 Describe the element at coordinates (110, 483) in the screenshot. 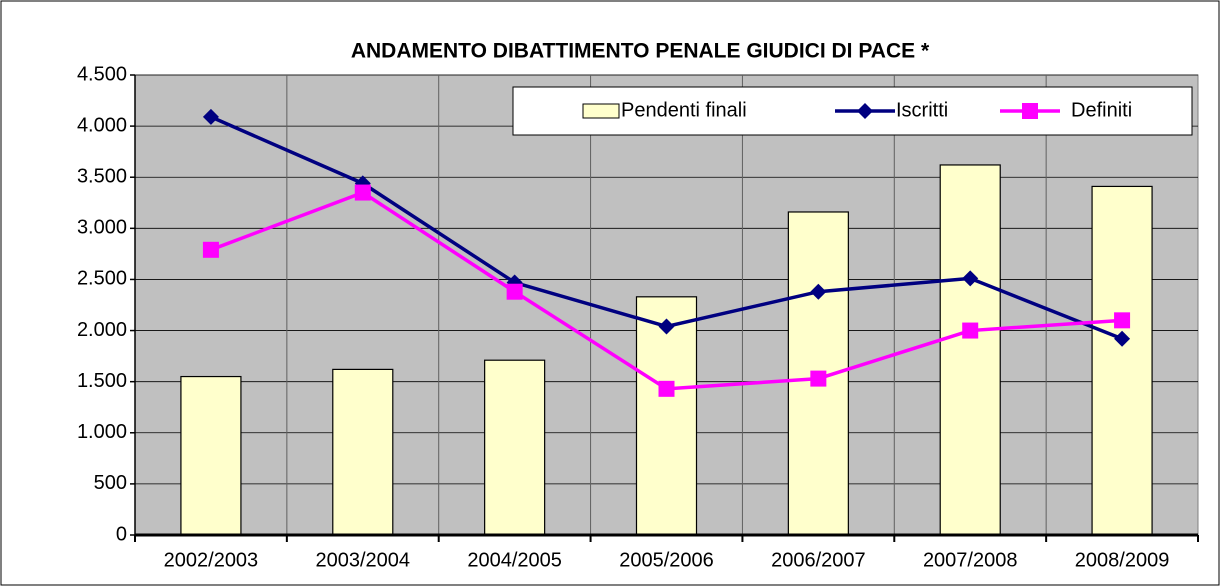

I see `y-tick-label: 500` at that location.